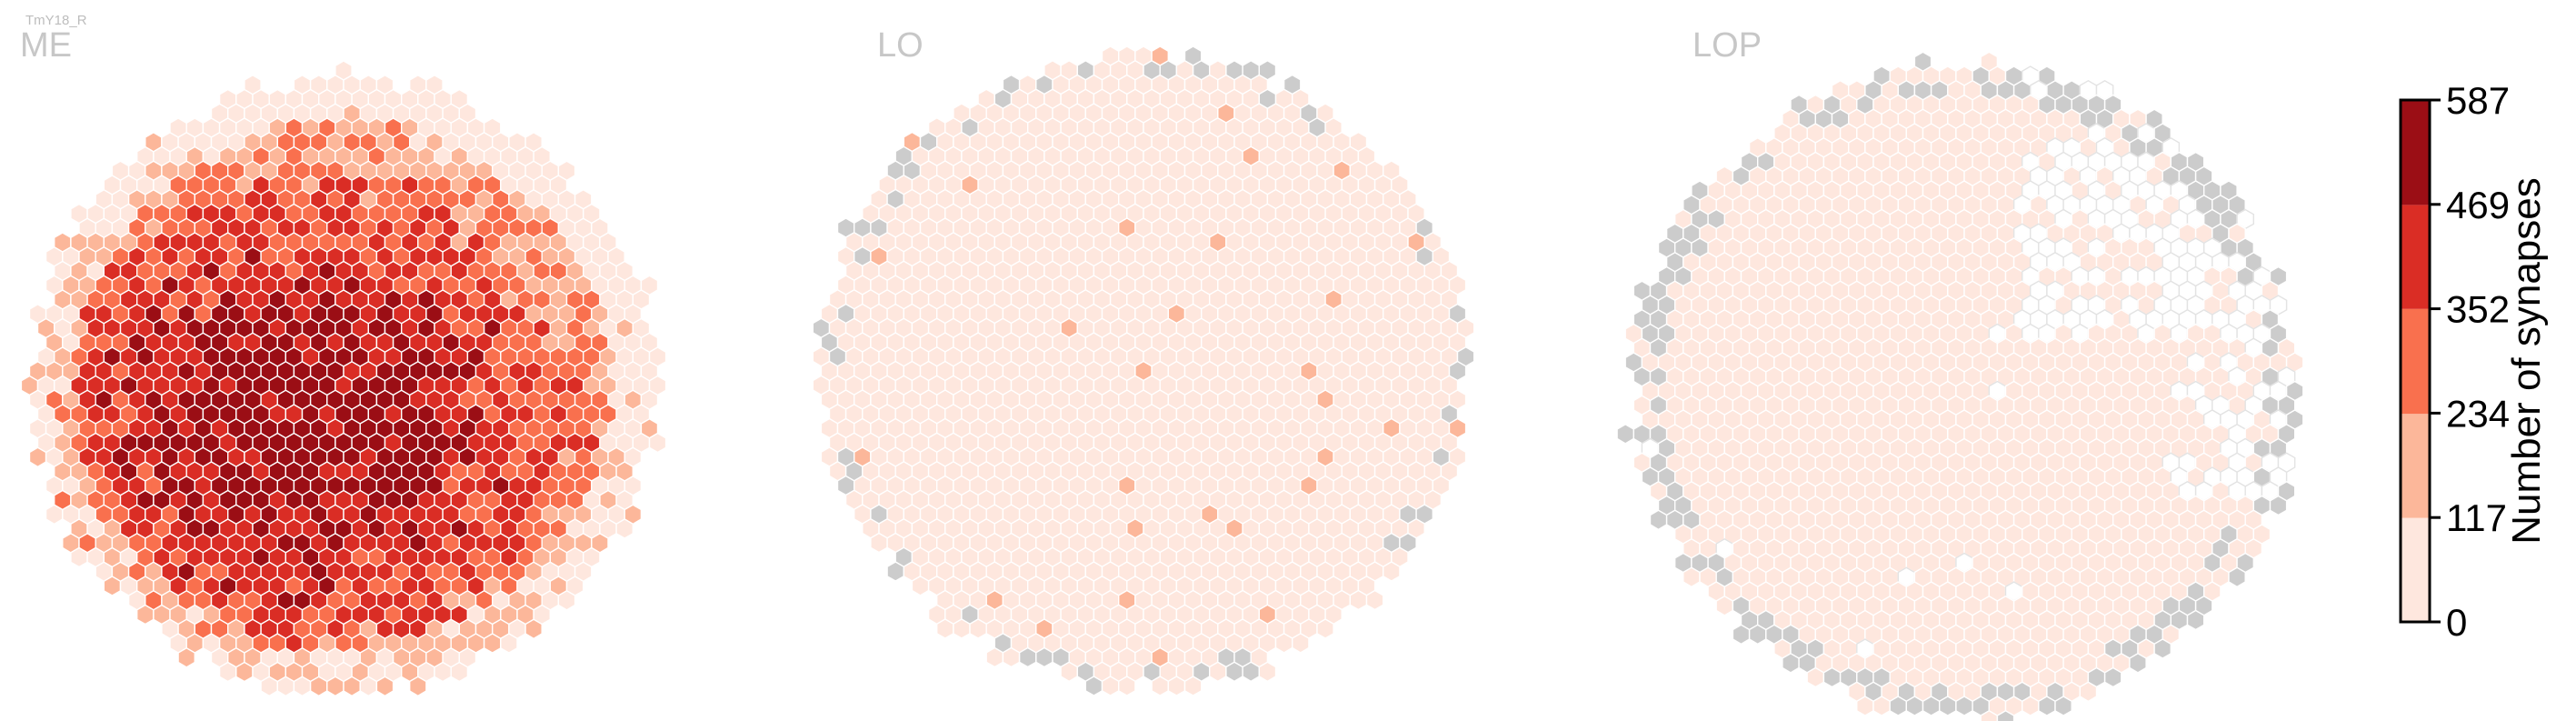  What do you see at coordinates (2456, 622) in the screenshot?
I see `colorbar-tick-label: 0` at bounding box center [2456, 622].